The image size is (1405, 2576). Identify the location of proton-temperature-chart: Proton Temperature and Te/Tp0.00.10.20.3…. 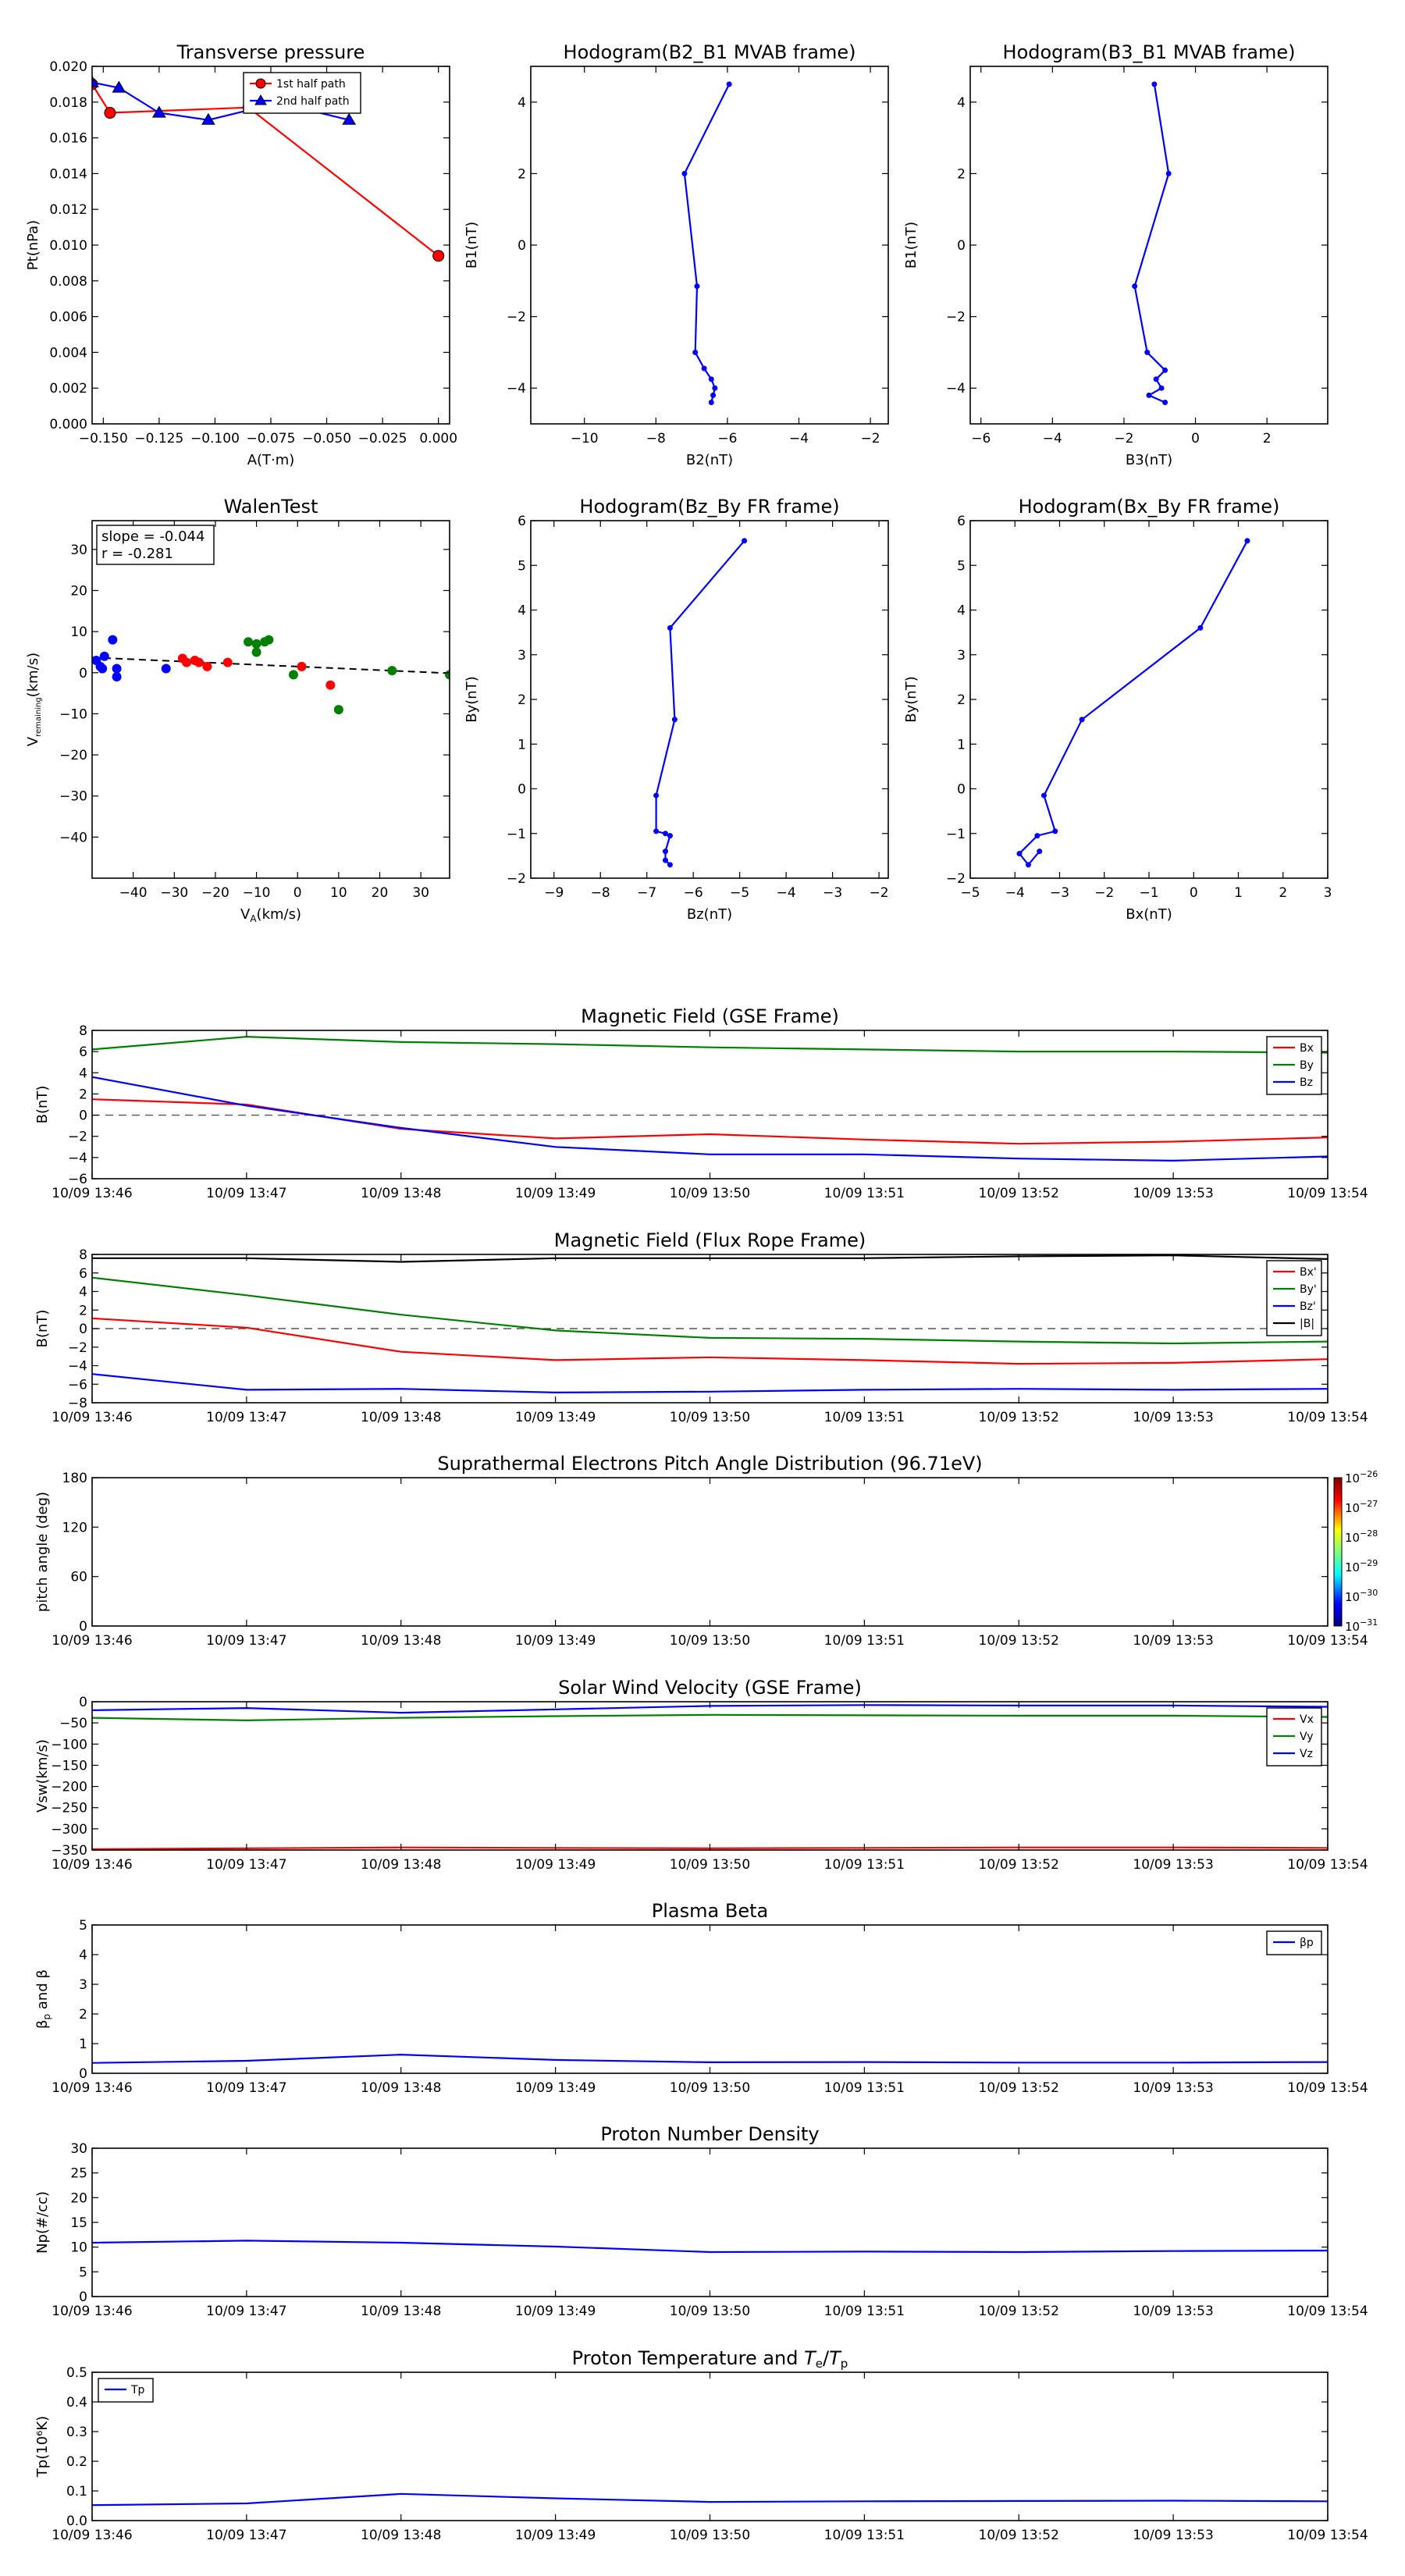
(701, 2445).